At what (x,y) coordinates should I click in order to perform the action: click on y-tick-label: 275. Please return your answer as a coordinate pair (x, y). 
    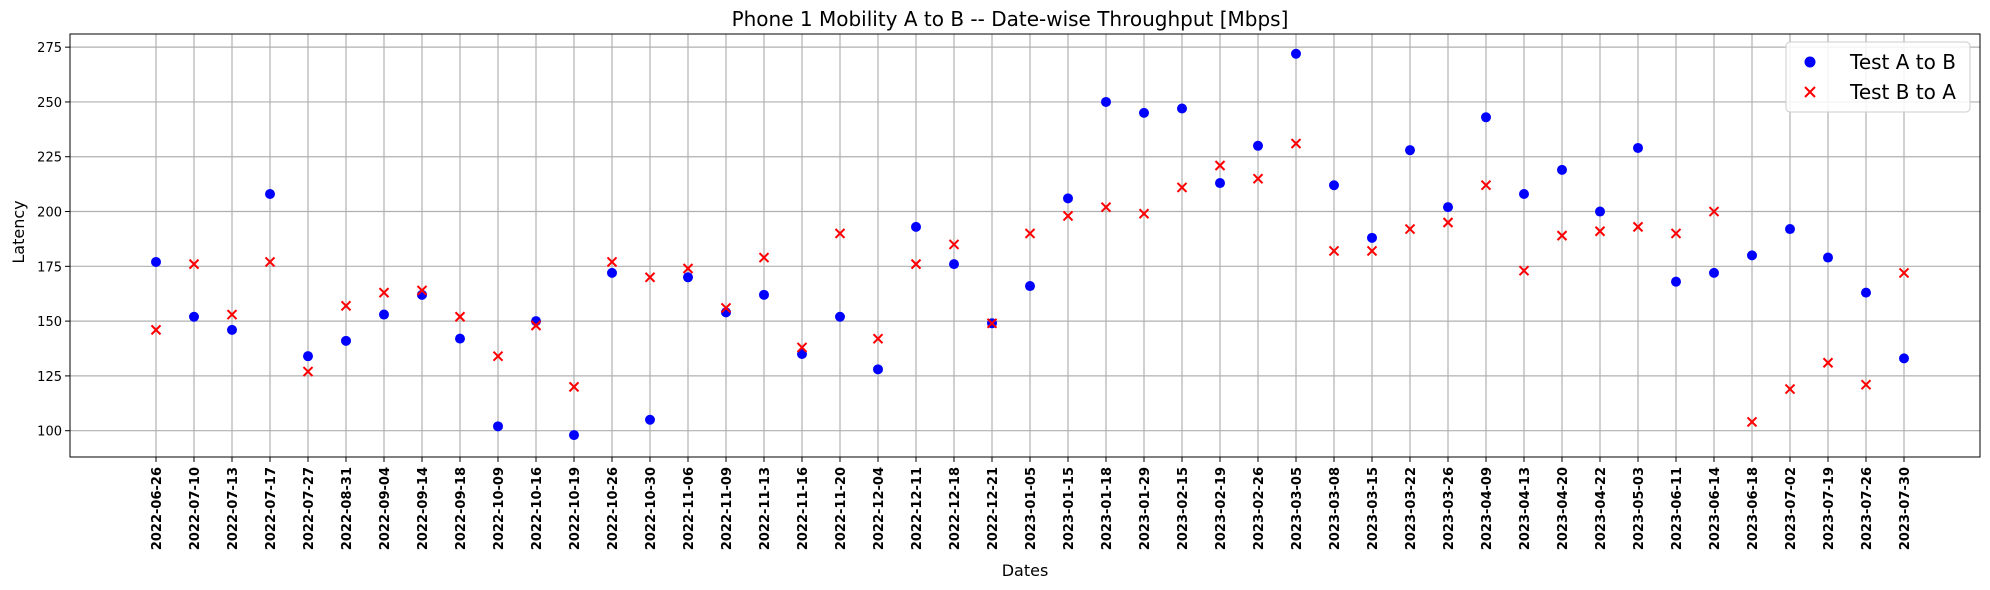
    Looking at the image, I should click on (49, 48).